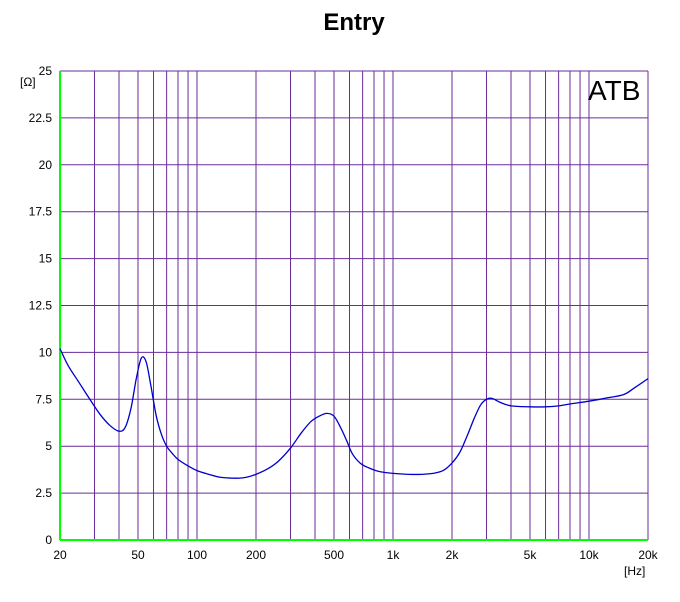  I want to click on x-tick-label: 200, so click(256, 555).